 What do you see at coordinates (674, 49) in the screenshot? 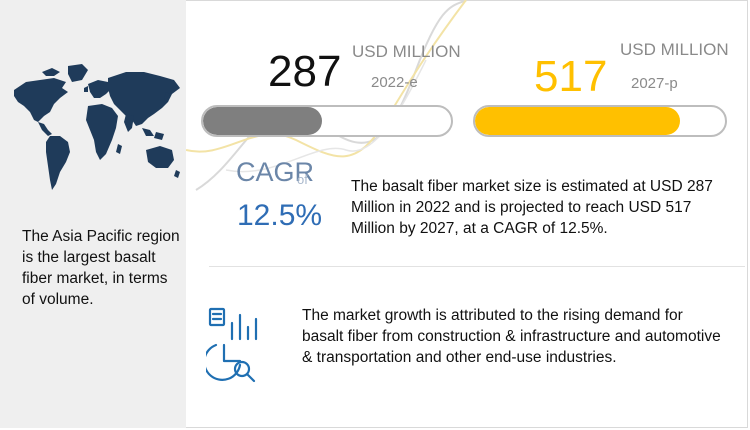
I see `unit-label-2027: USD MILLION` at bounding box center [674, 49].